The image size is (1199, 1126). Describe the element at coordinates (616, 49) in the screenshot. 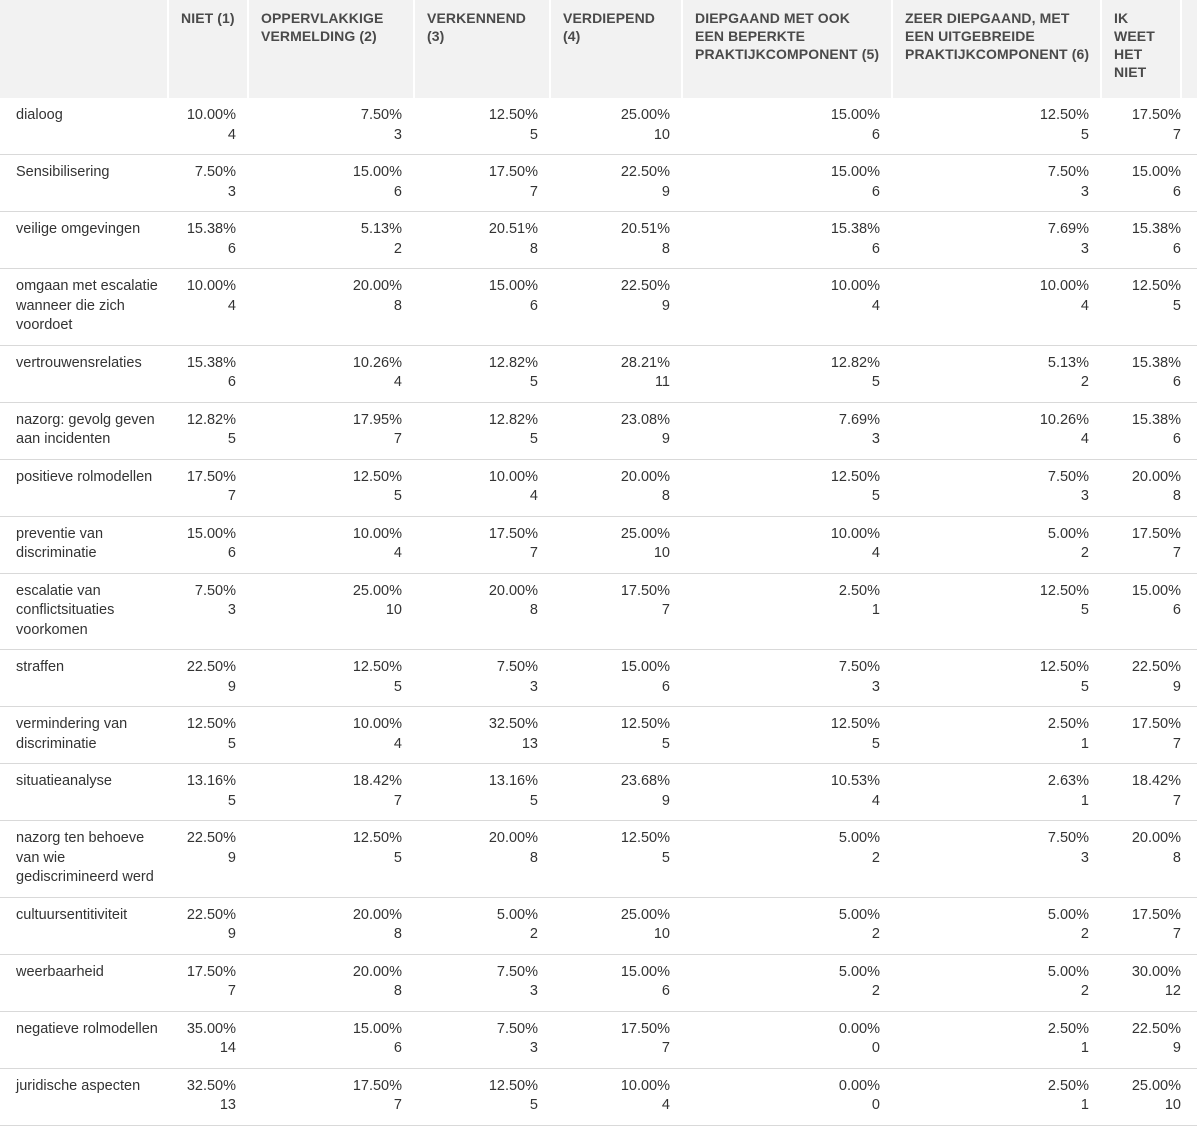

I see `column-header-verdiepend: VERDIEPEND (4)` at that location.